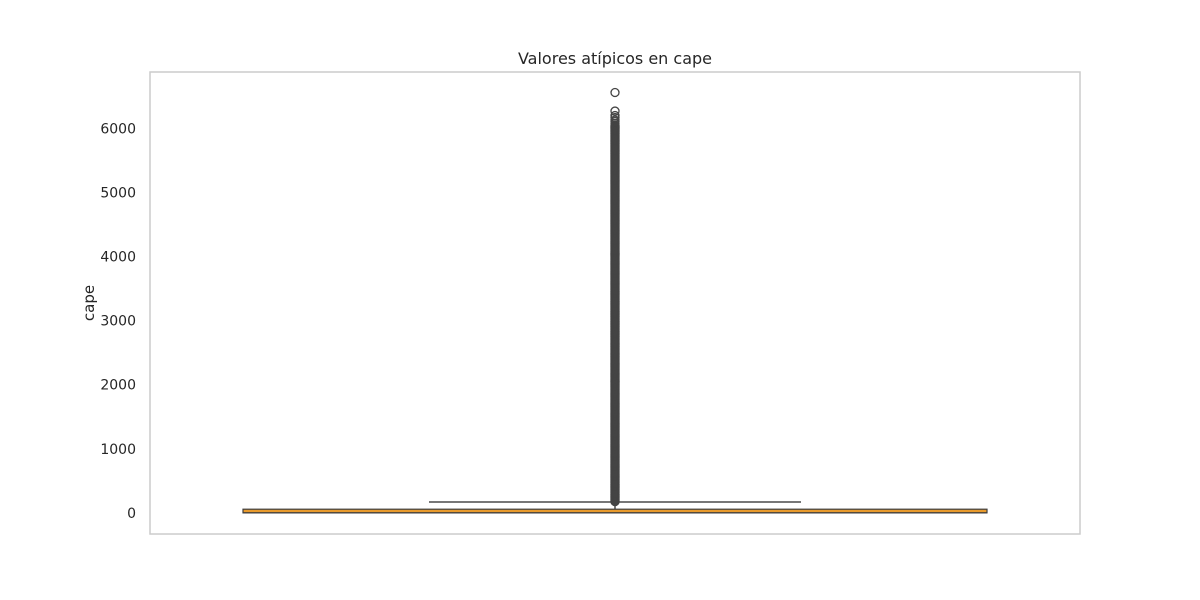 Image resolution: width=1200 pixels, height=600 pixels. I want to click on y-tick-label: 3000, so click(118, 322).